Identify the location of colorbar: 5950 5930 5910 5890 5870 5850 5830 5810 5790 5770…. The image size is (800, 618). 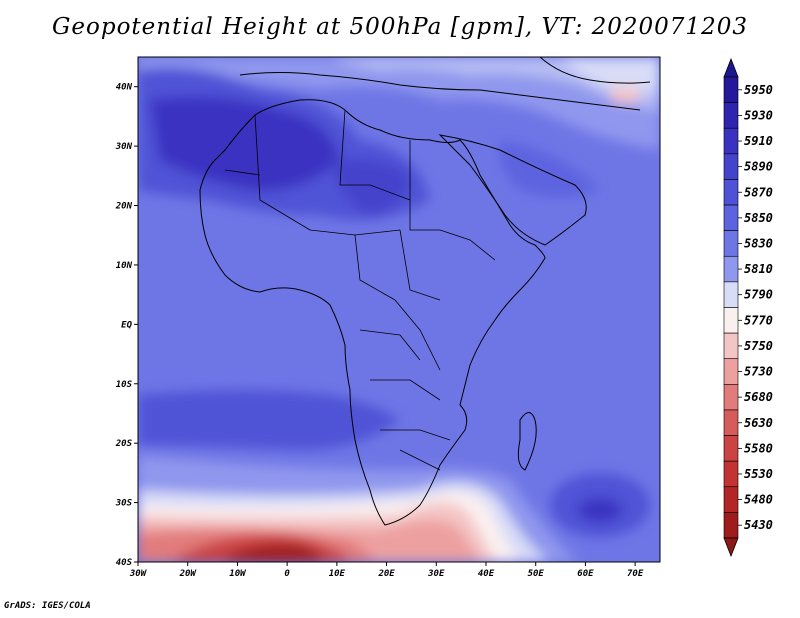
(748, 307).